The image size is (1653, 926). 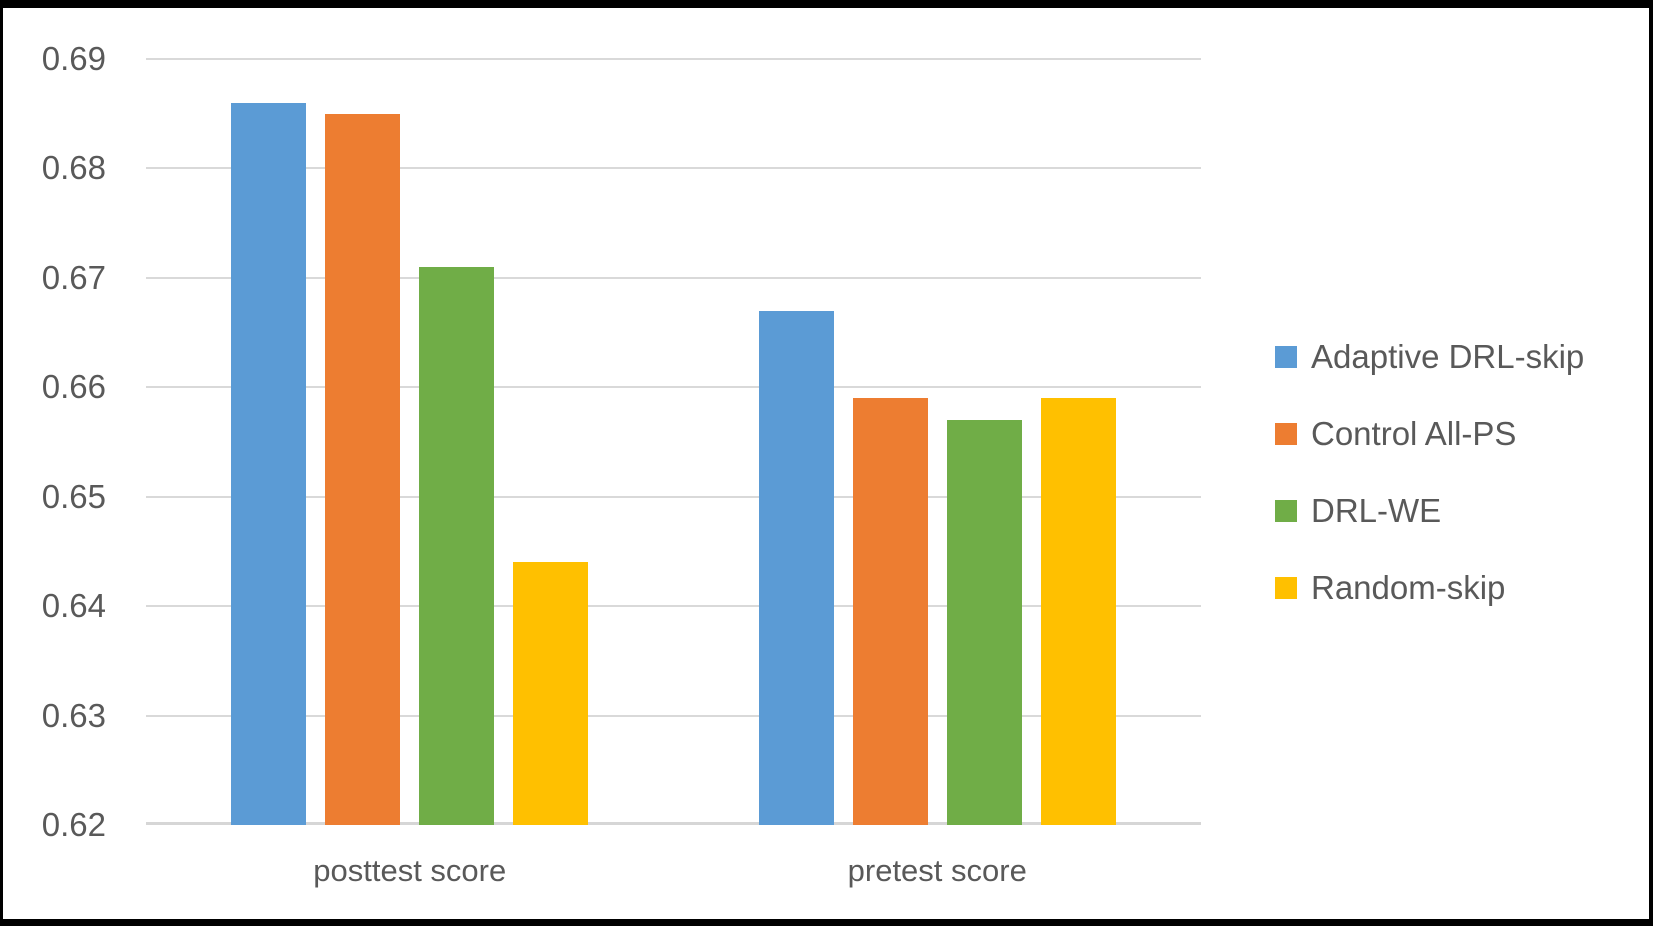 What do you see at coordinates (984, 622) in the screenshot?
I see `bar-drl-we-pretest-score` at bounding box center [984, 622].